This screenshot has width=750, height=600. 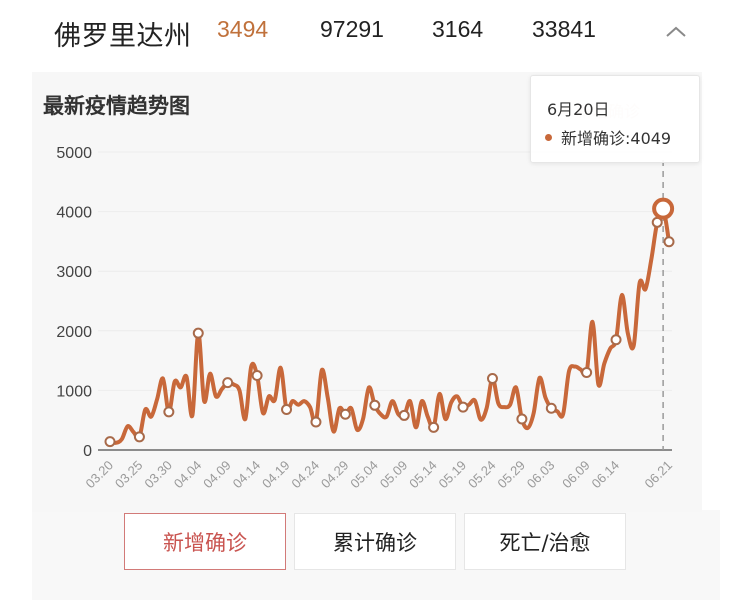 I want to click on stat-deaths: 3164, so click(x=458, y=29).